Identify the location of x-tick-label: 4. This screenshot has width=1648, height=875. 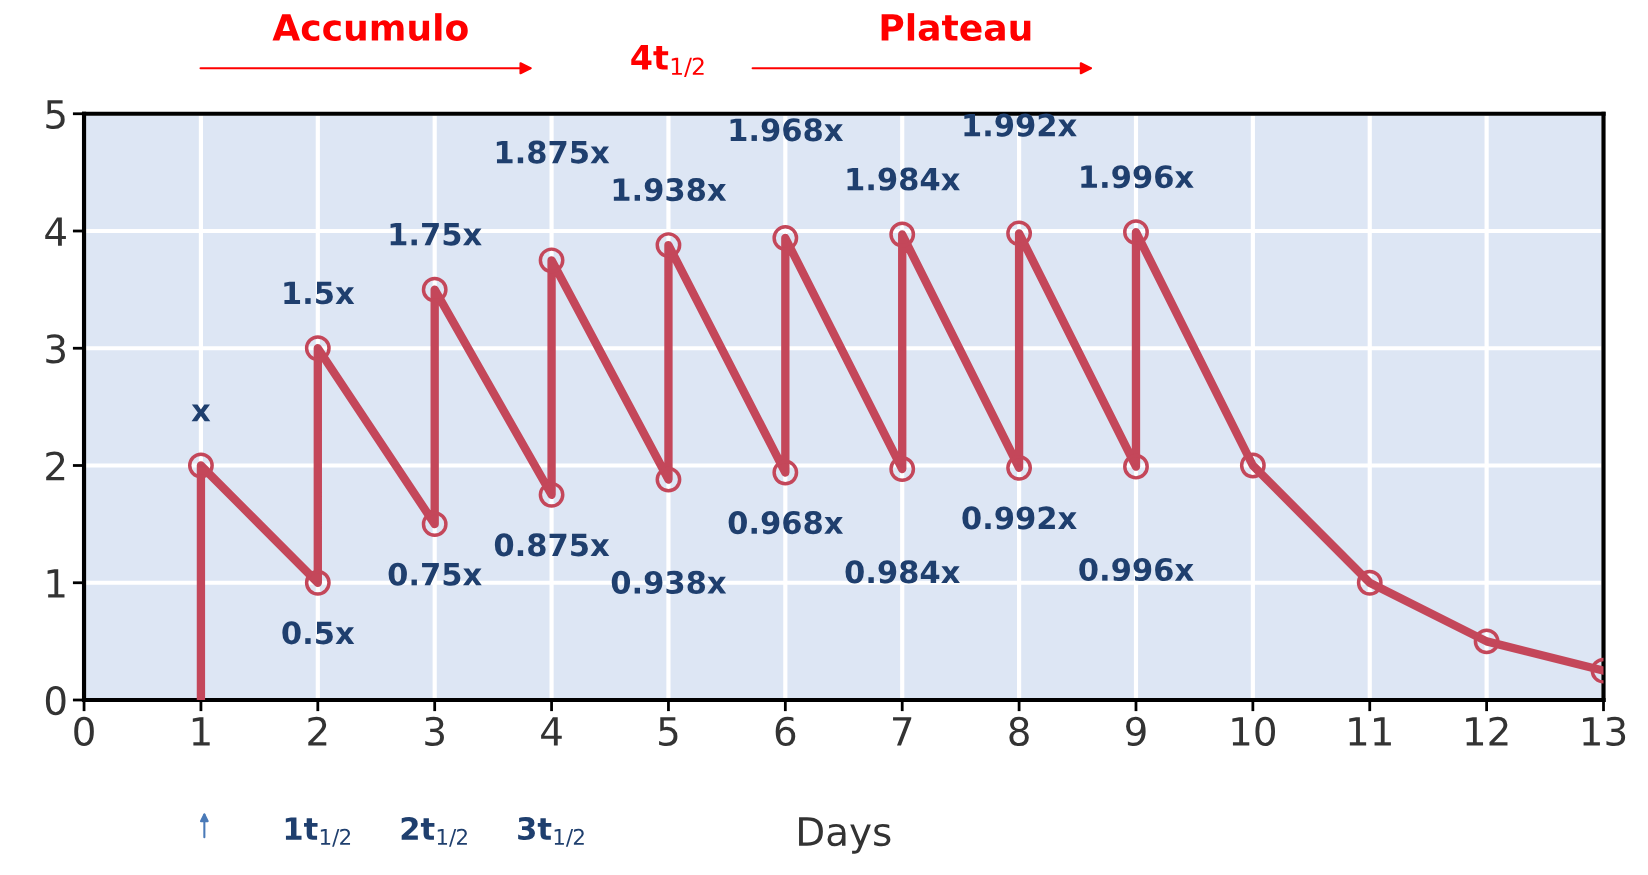
(551, 731).